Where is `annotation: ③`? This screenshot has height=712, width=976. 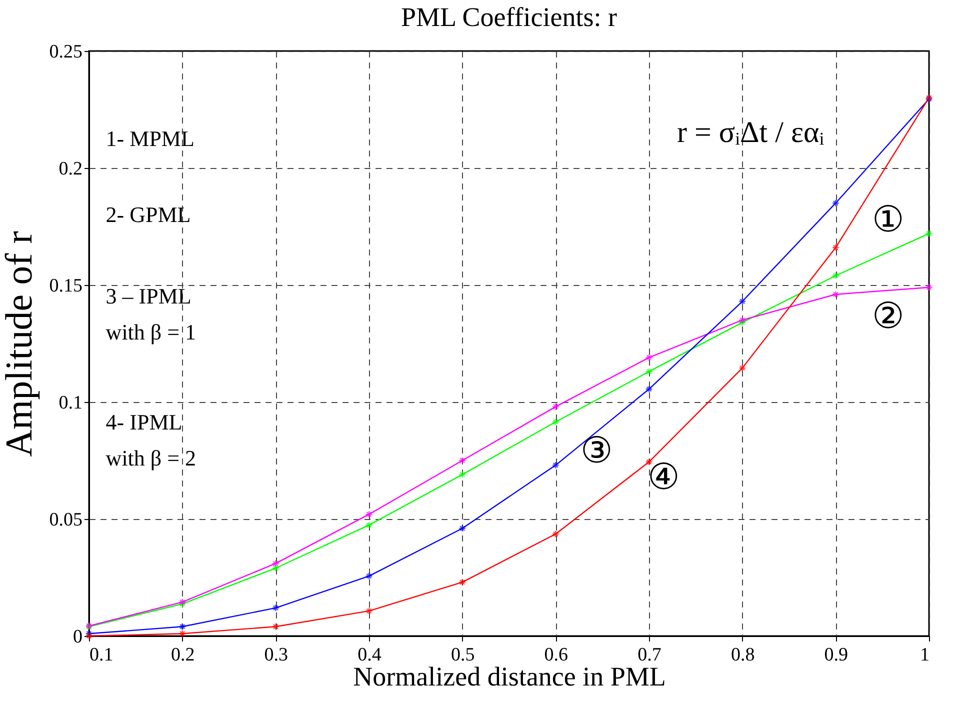 annotation: ③ is located at coordinates (596, 450).